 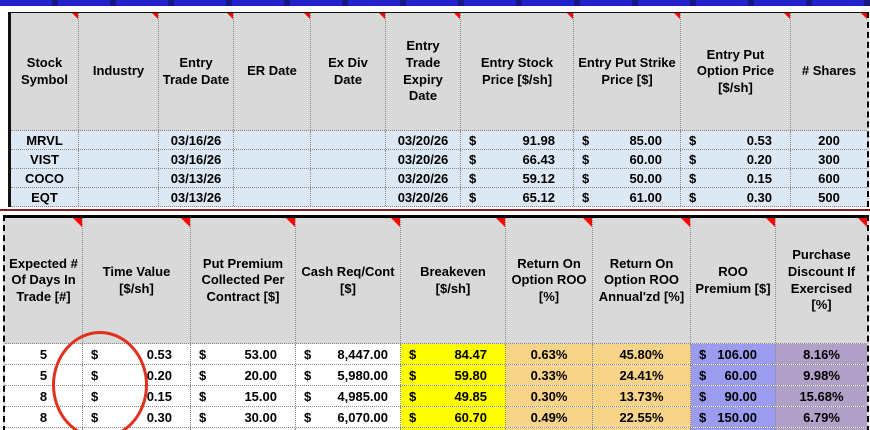 I want to click on cell-stock-symbol: VIST, so click(x=45, y=159).